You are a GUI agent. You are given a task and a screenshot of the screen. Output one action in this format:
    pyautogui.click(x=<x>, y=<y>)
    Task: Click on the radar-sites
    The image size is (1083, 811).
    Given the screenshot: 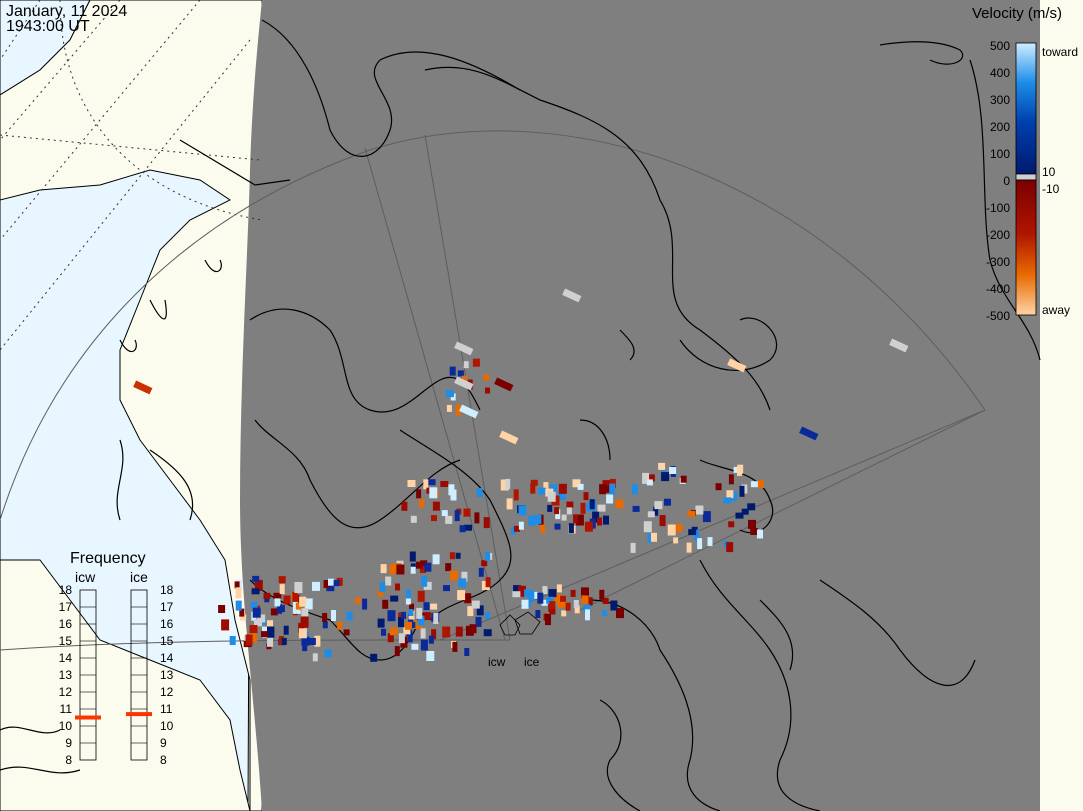 What is the action you would take?
    pyautogui.click(x=520, y=623)
    